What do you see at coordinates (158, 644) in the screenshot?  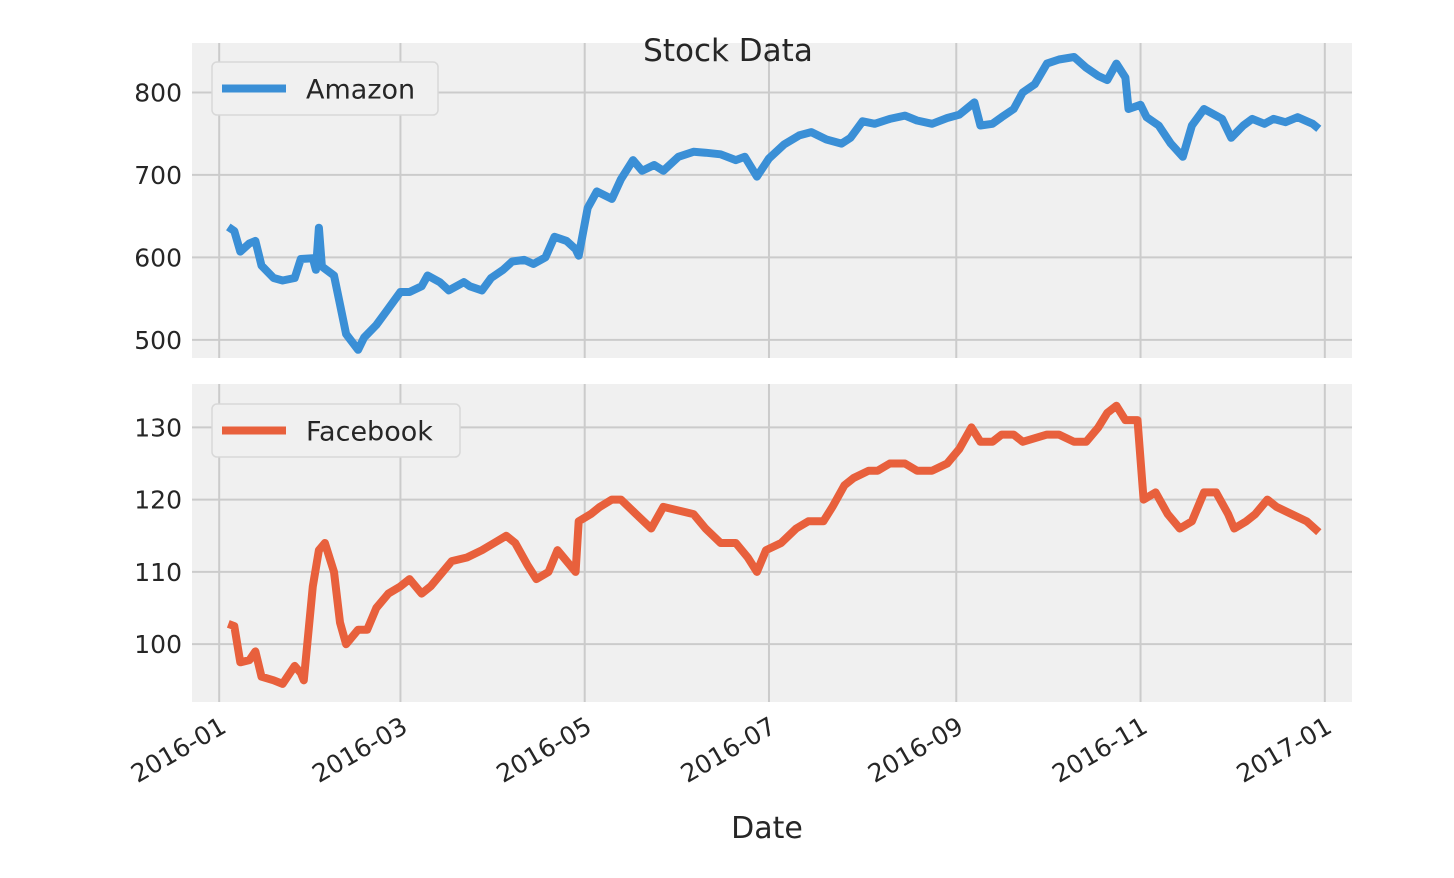 I see `y-tick-label: 100` at bounding box center [158, 644].